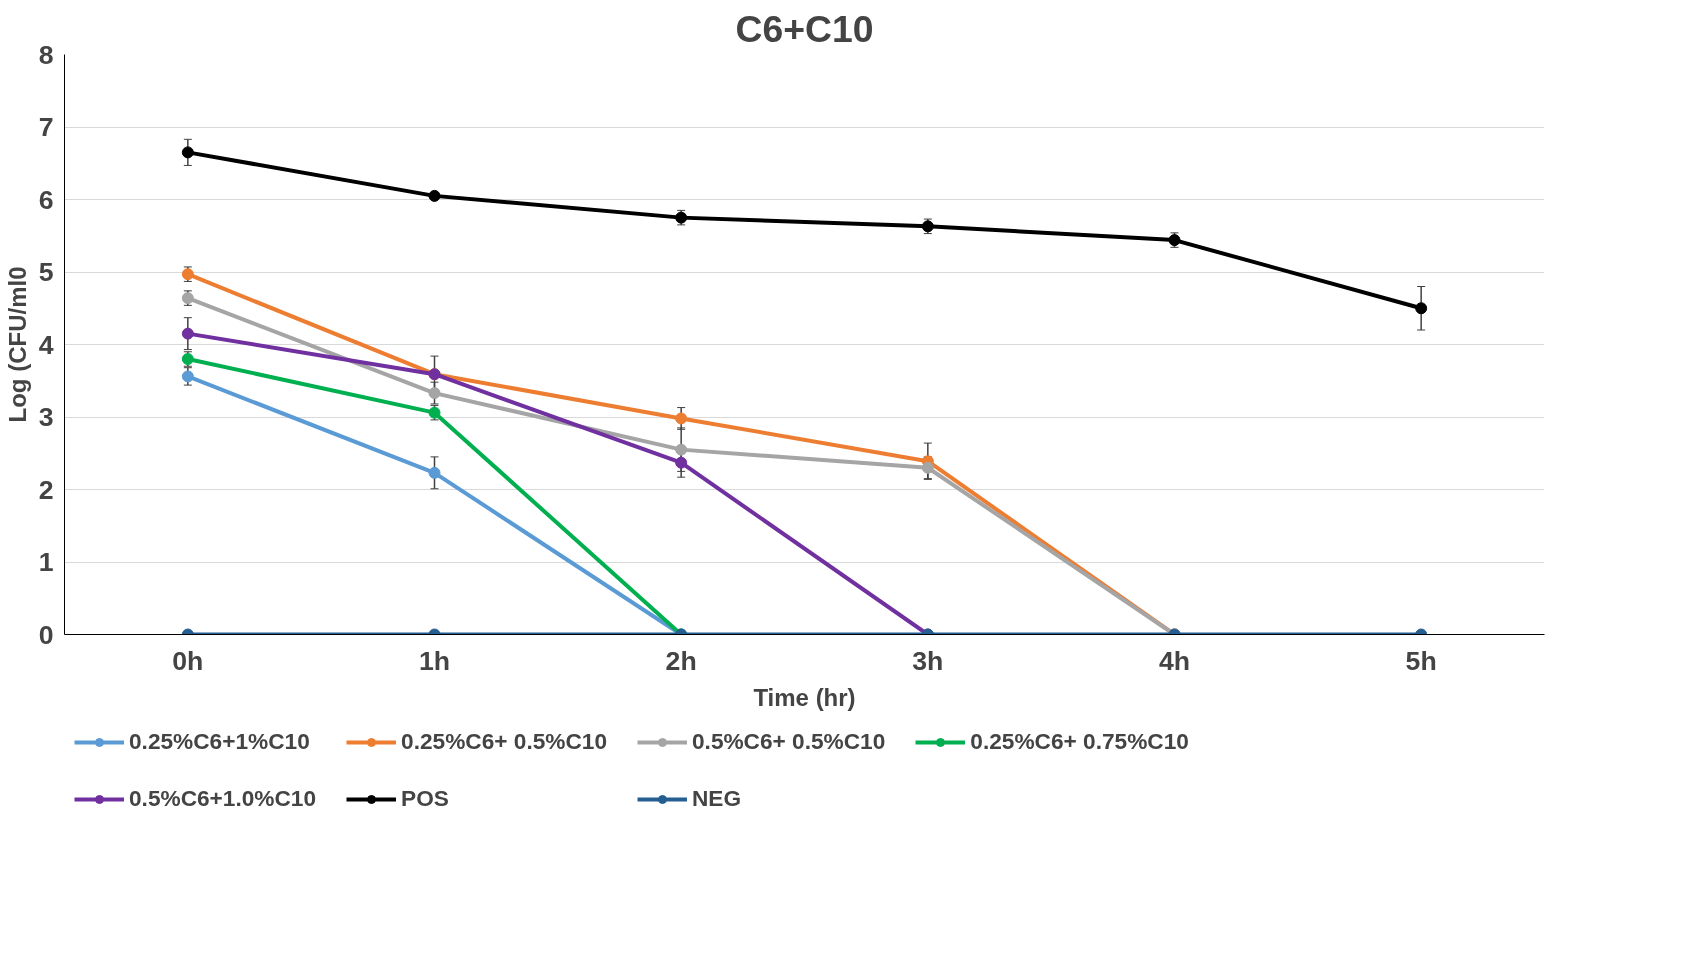 The image size is (1682, 954). I want to click on y-axis-title: Log (CFU/ml0, so click(17, 344).